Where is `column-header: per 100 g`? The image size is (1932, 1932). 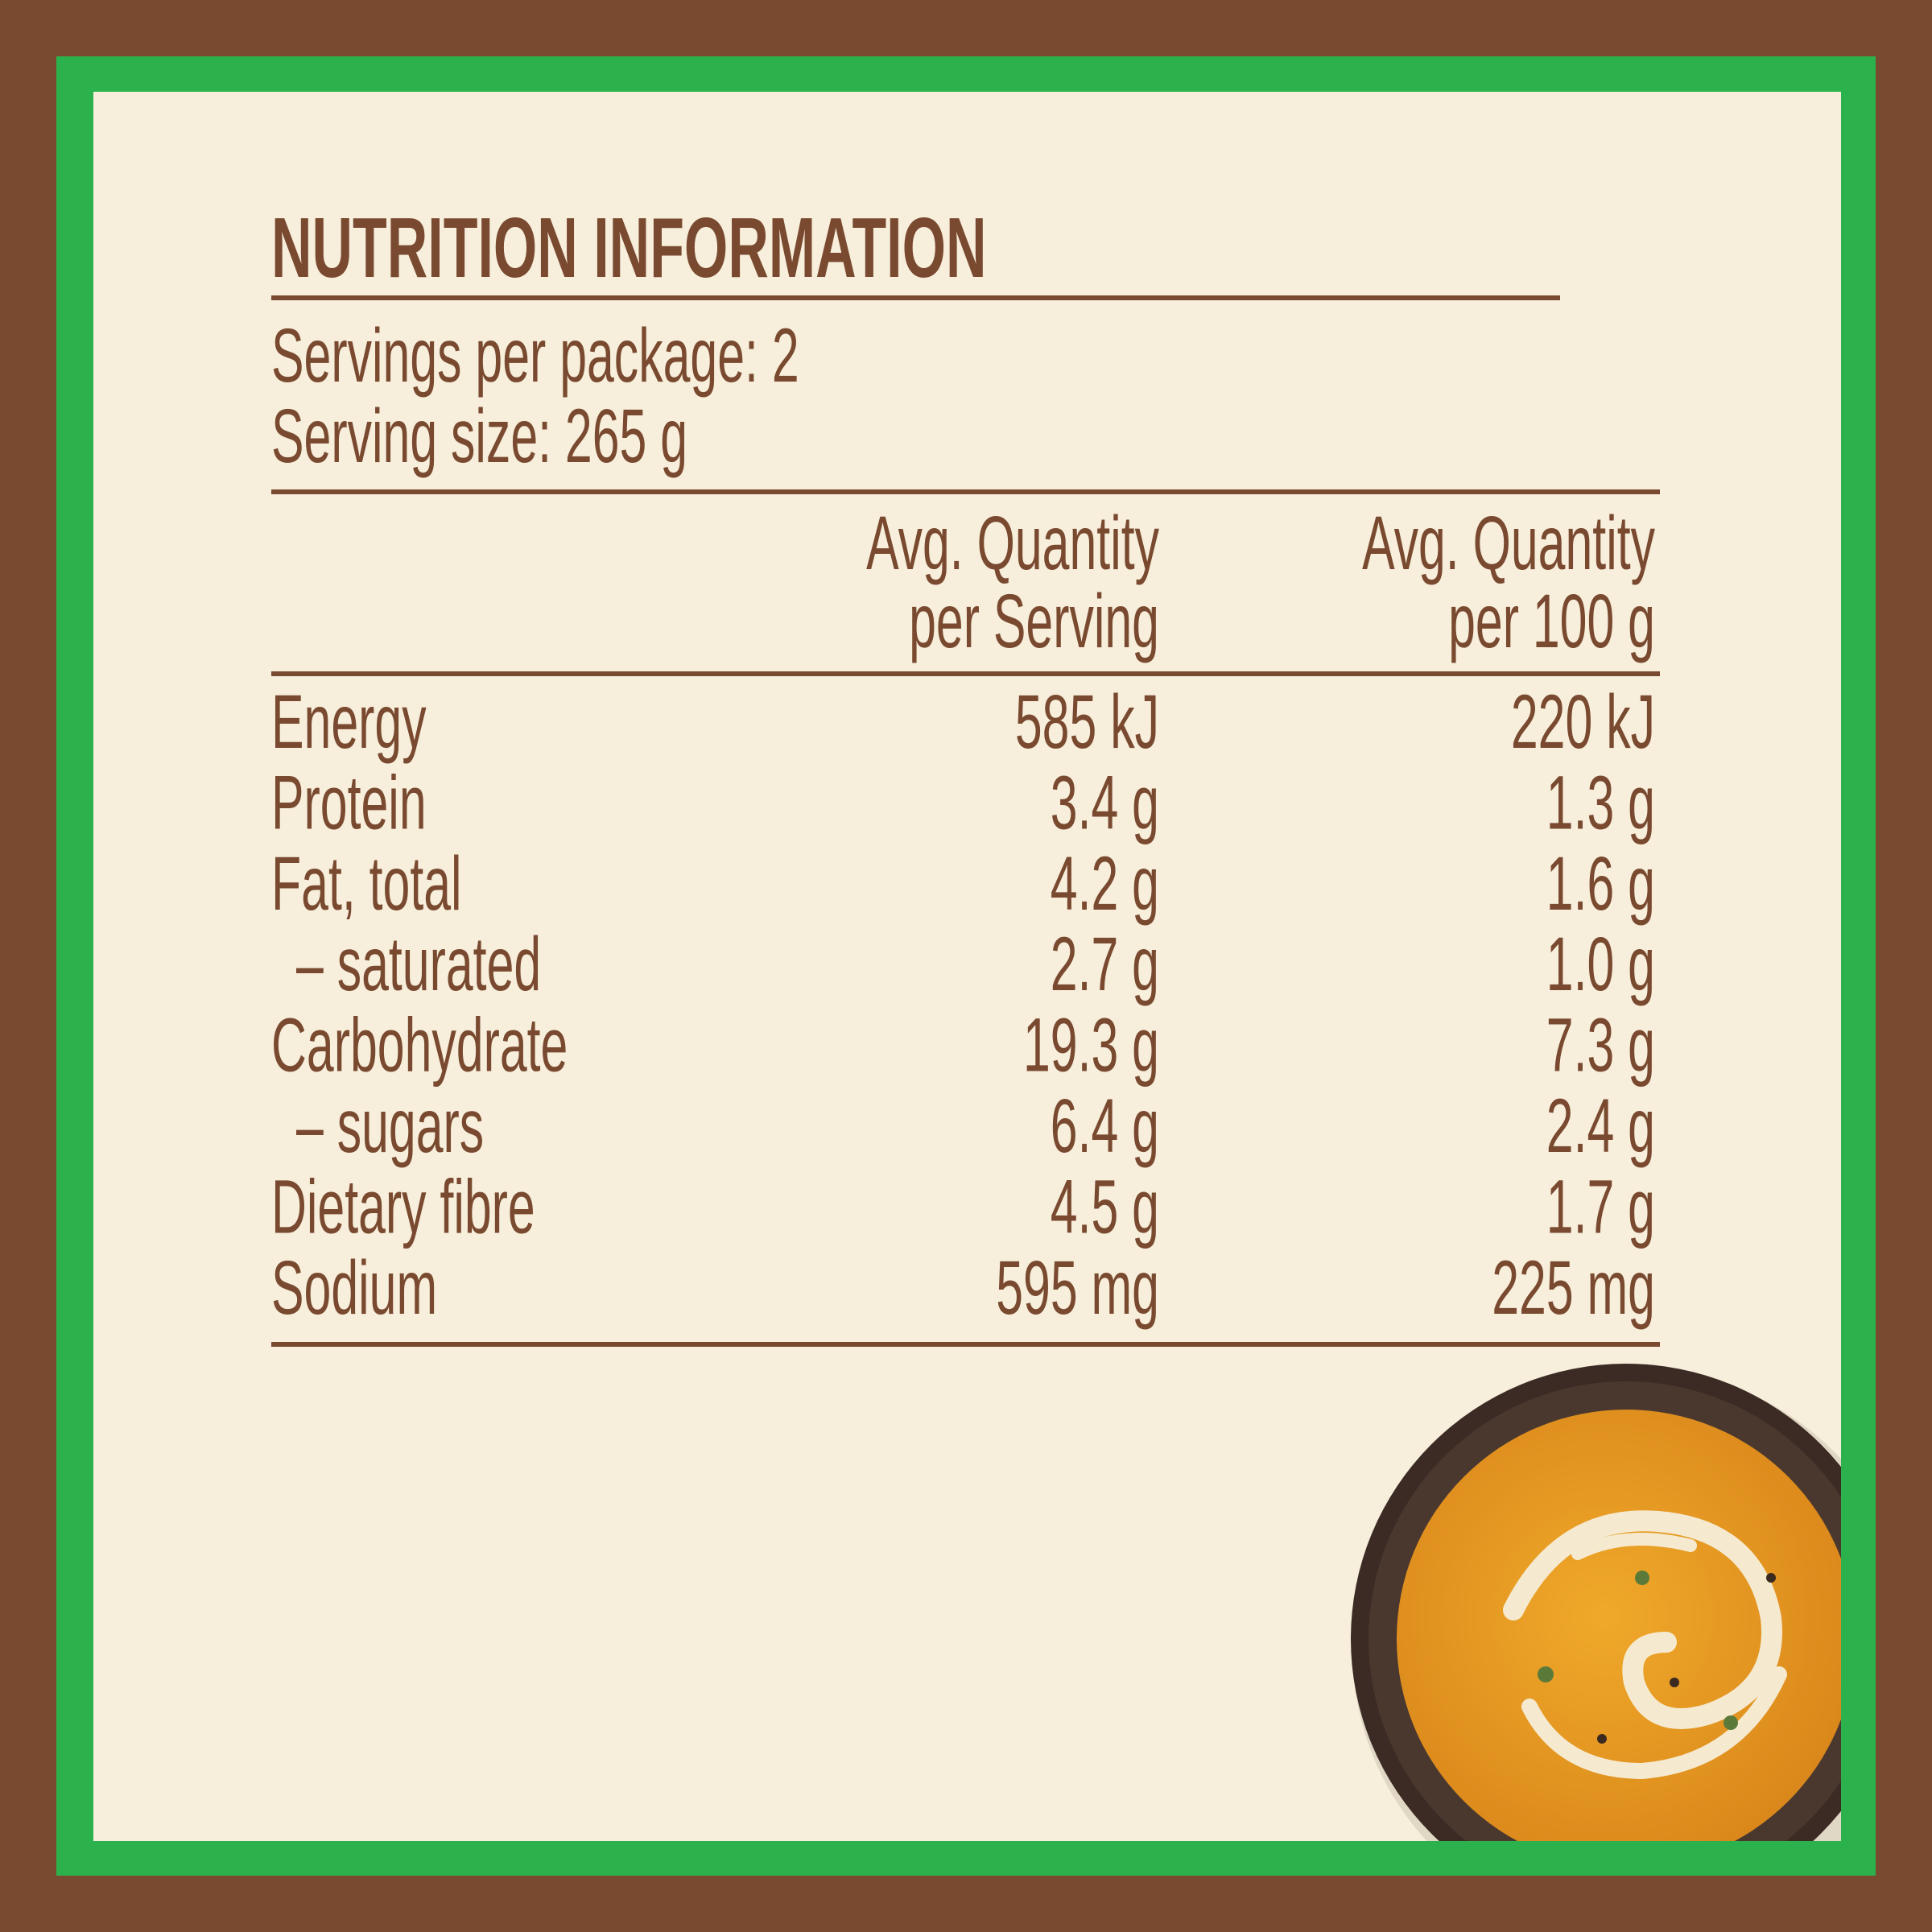 column-header: per 100 g is located at coordinates (1551, 620).